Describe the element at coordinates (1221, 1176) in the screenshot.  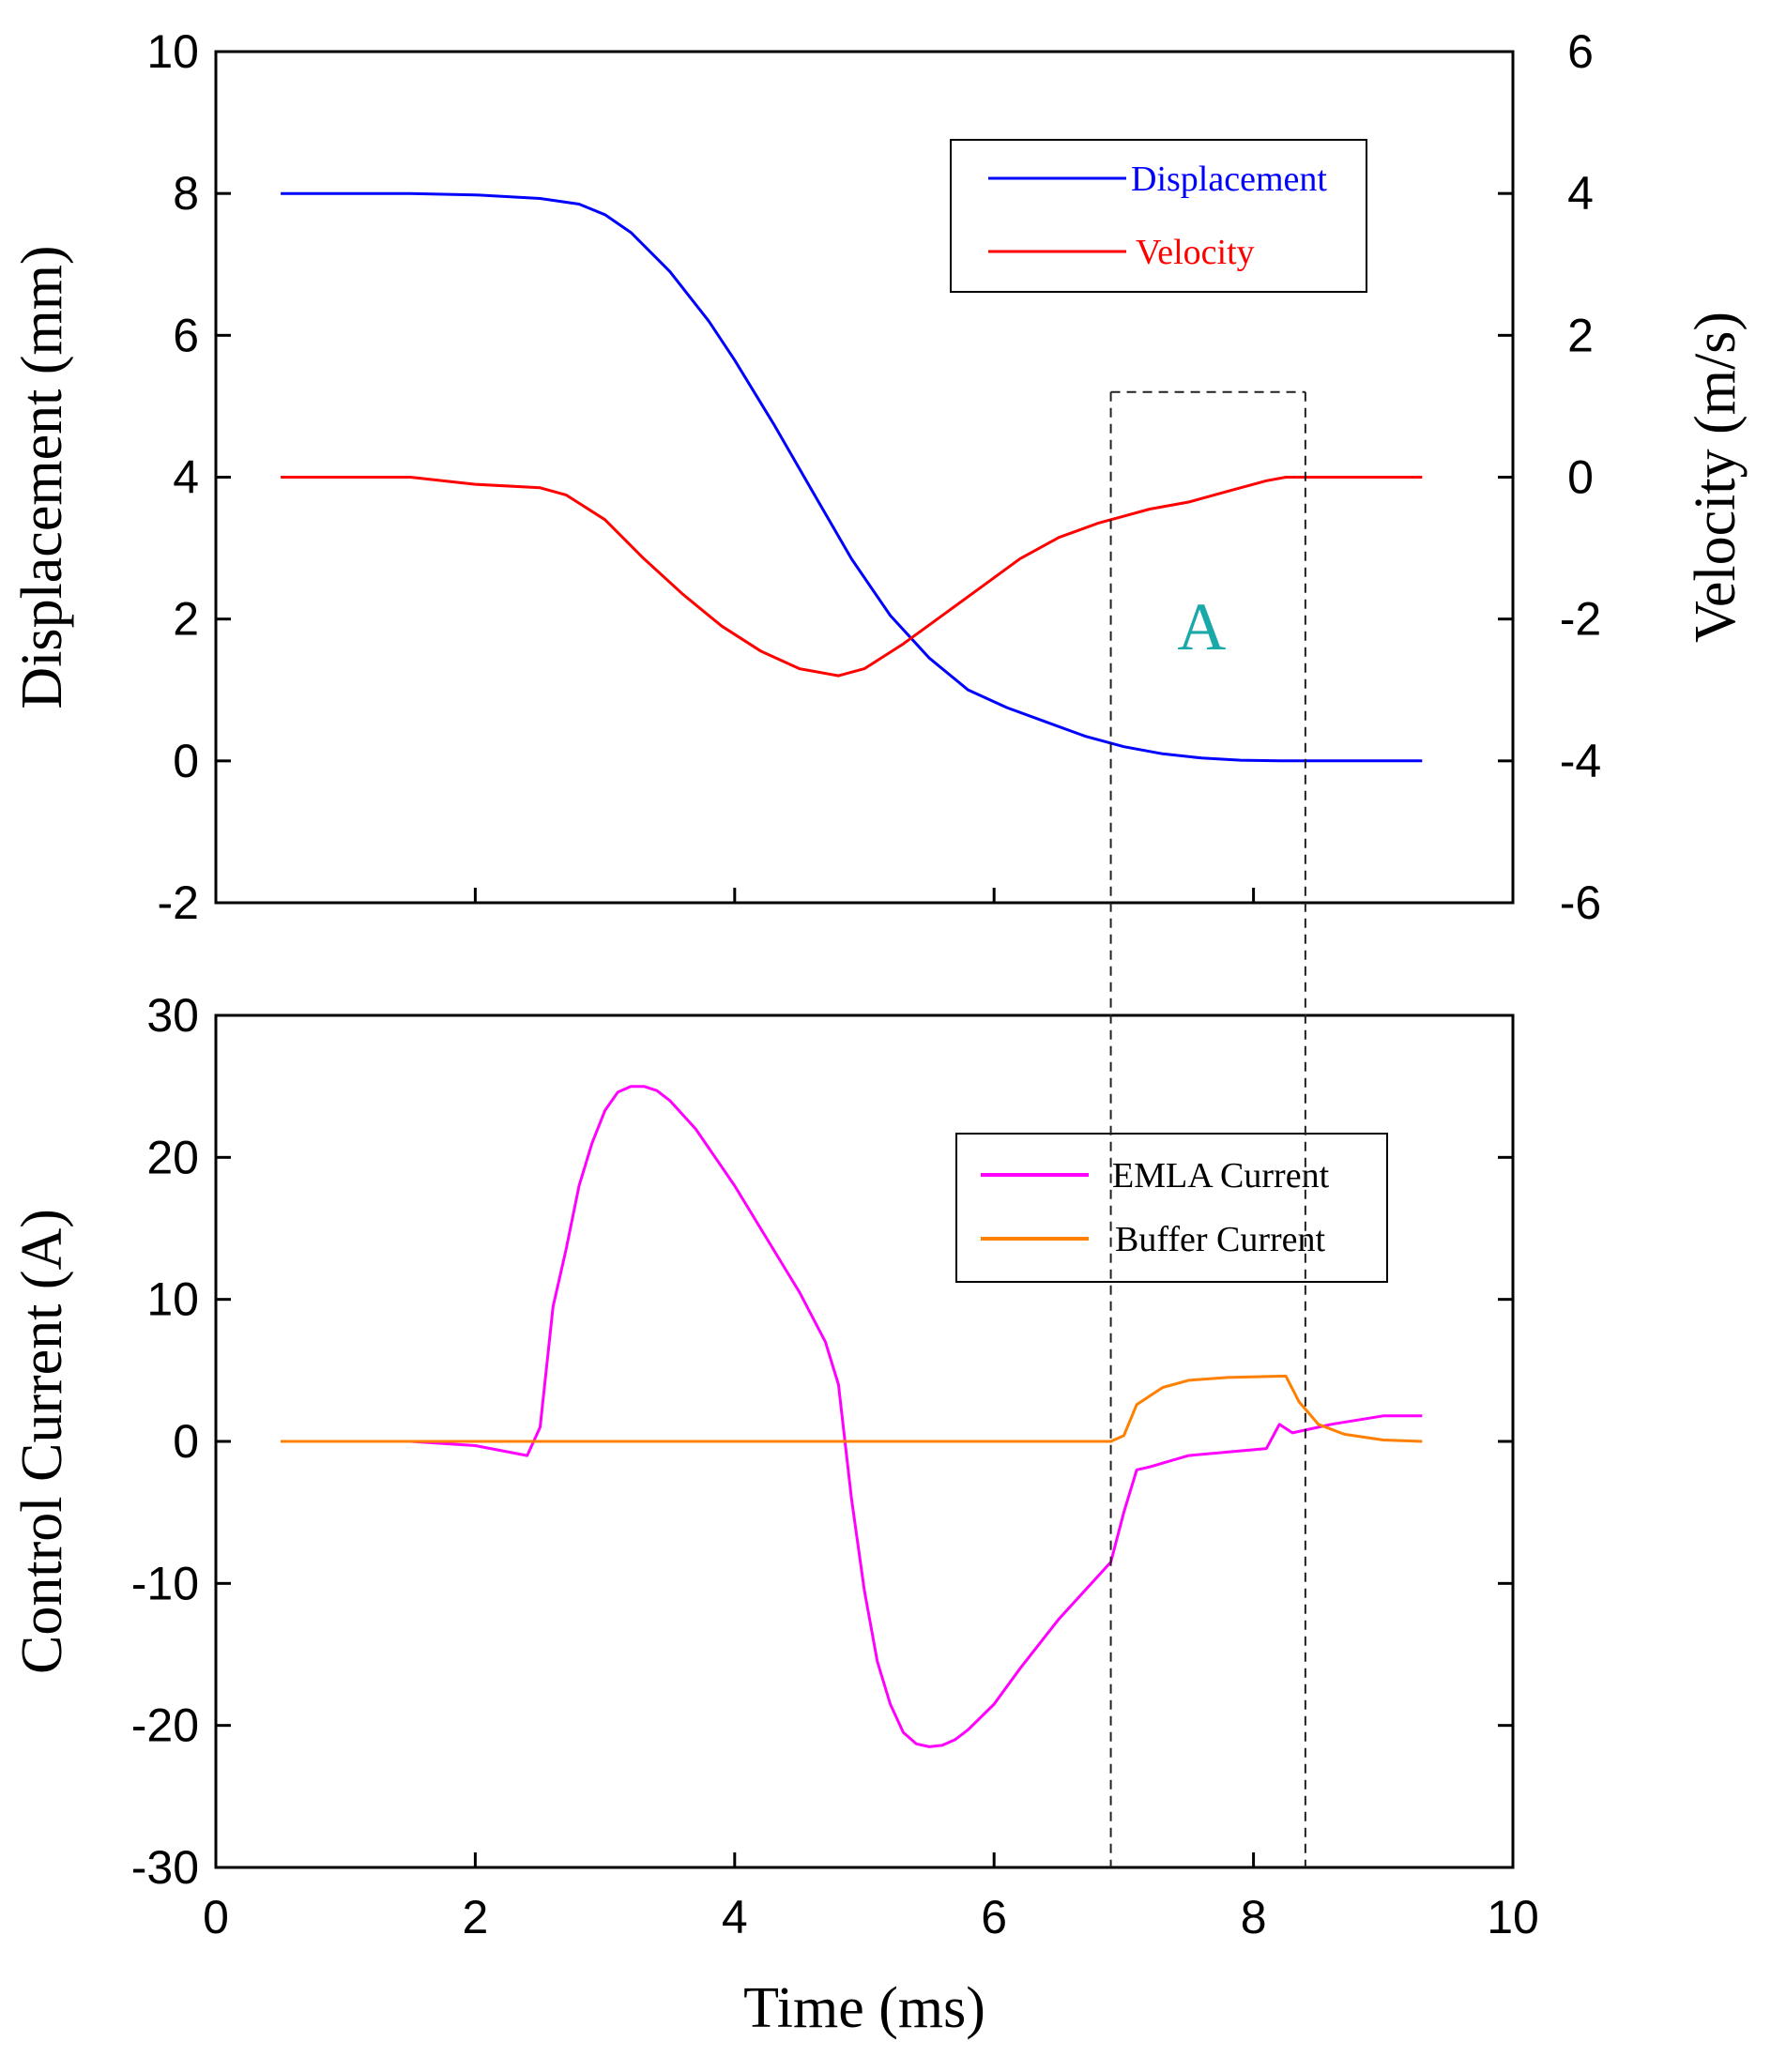
I see `legend-emla-label: EMLA Current` at that location.